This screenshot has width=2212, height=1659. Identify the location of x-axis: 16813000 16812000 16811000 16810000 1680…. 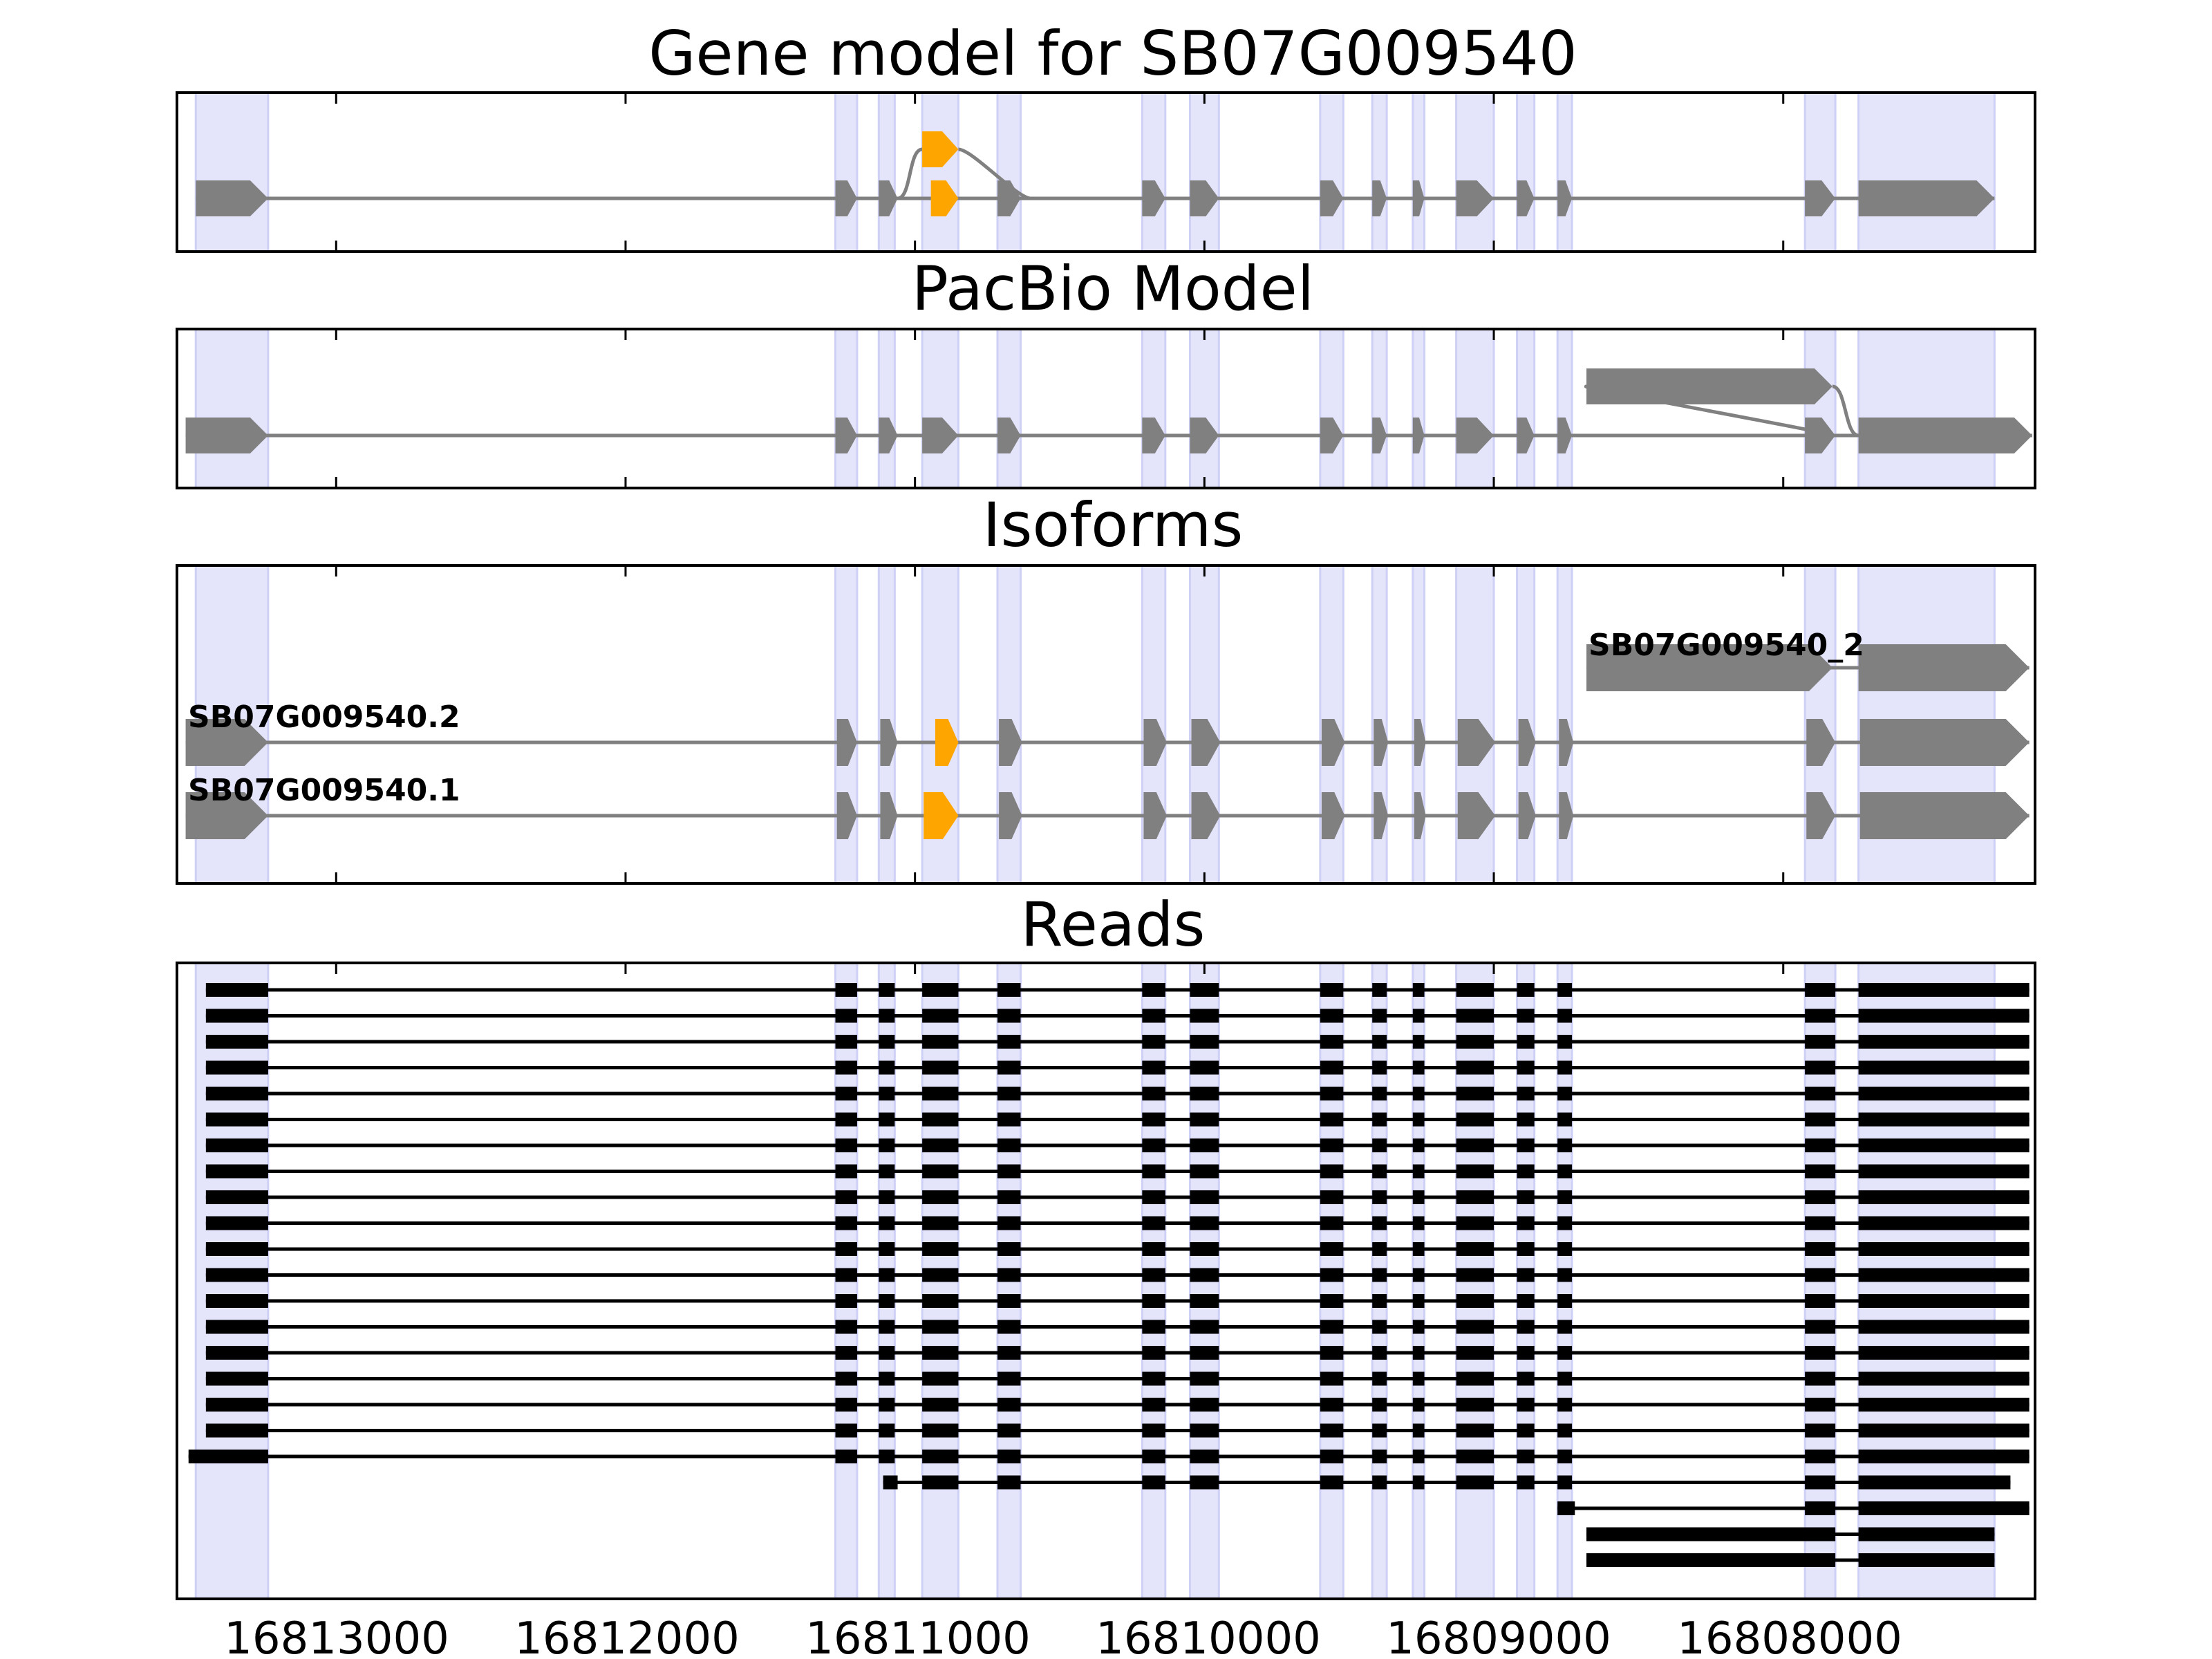
(1063, 1636).